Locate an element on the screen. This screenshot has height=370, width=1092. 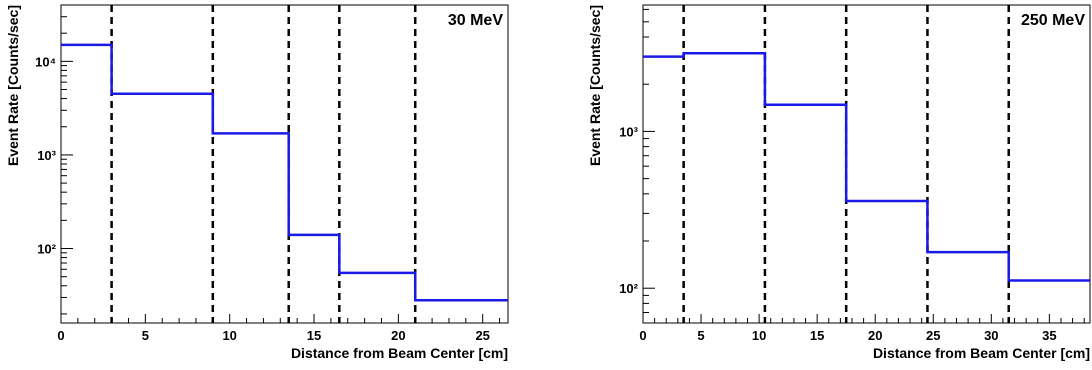
energy-label: 30 MeV is located at coordinates (475, 20).